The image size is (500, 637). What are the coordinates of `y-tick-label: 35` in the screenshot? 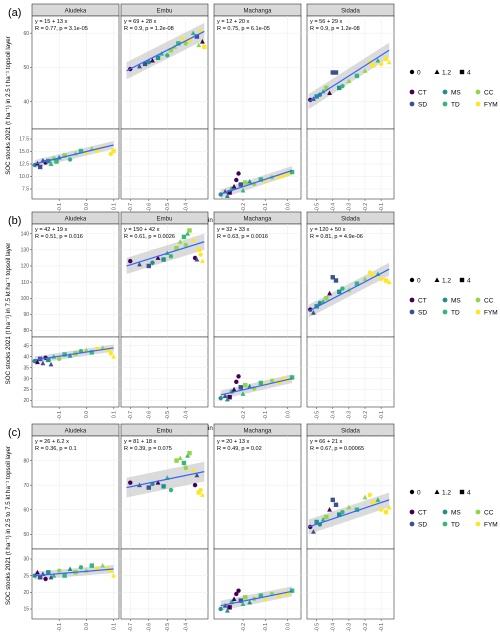 It's located at (26, 368).